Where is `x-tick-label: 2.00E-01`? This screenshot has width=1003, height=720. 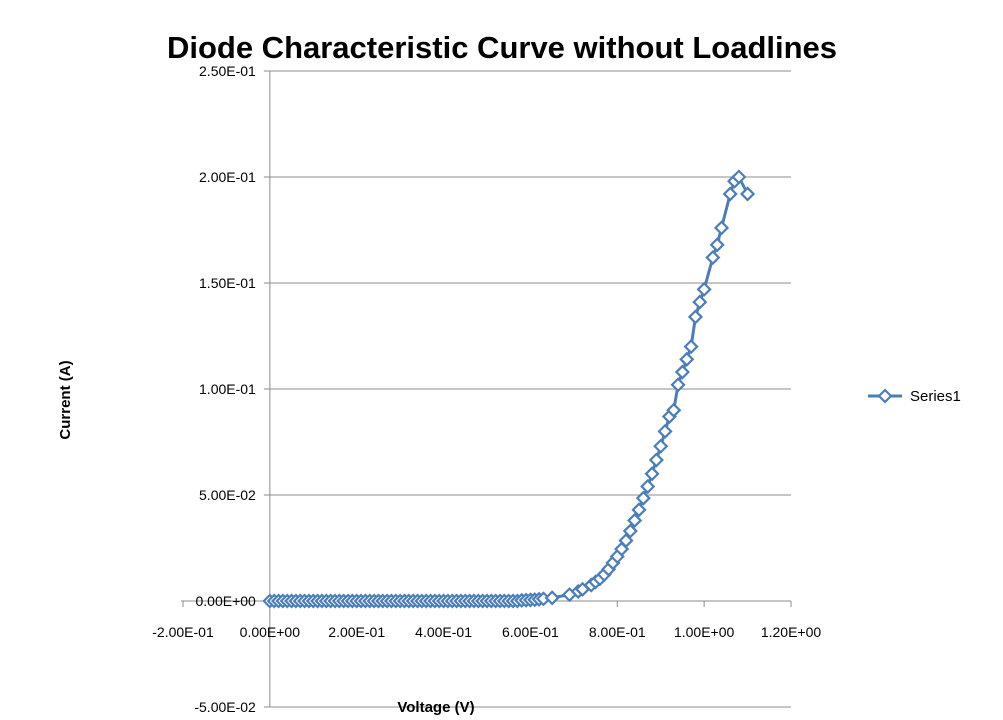
x-tick-label: 2.00E-01 is located at coordinates (356, 632).